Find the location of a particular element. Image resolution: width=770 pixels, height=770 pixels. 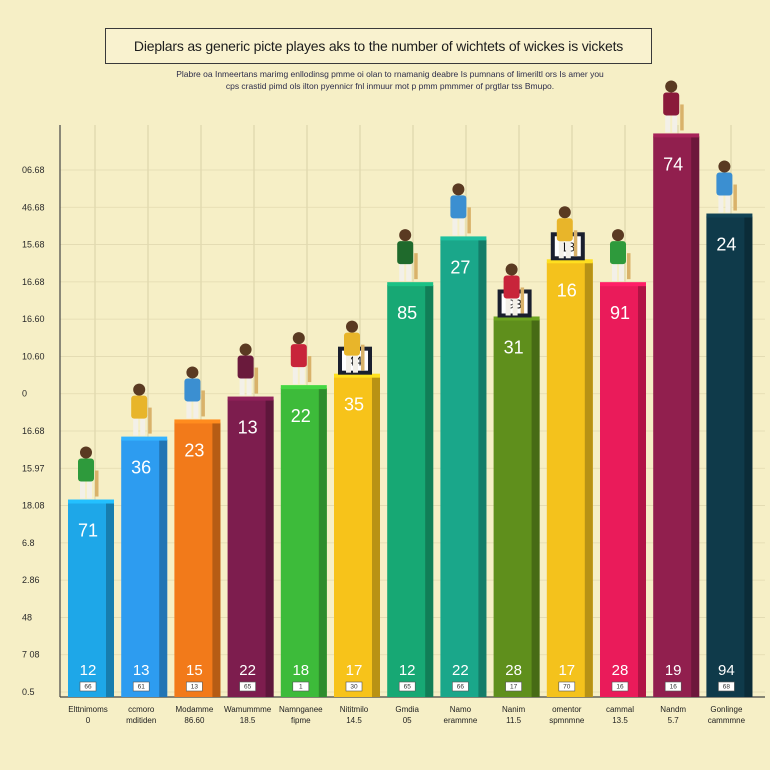

category-label: Modamme is located at coordinates (195, 709).